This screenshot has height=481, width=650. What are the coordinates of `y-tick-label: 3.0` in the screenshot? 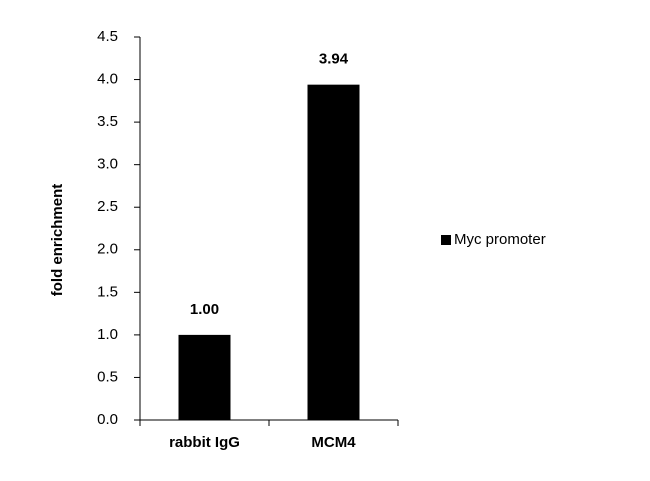 It's located at (107, 164).